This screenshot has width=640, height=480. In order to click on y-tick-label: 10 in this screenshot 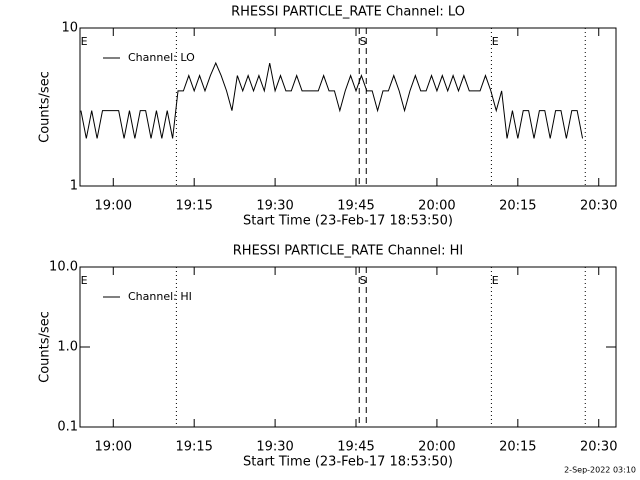, I will do `click(69, 28)`.